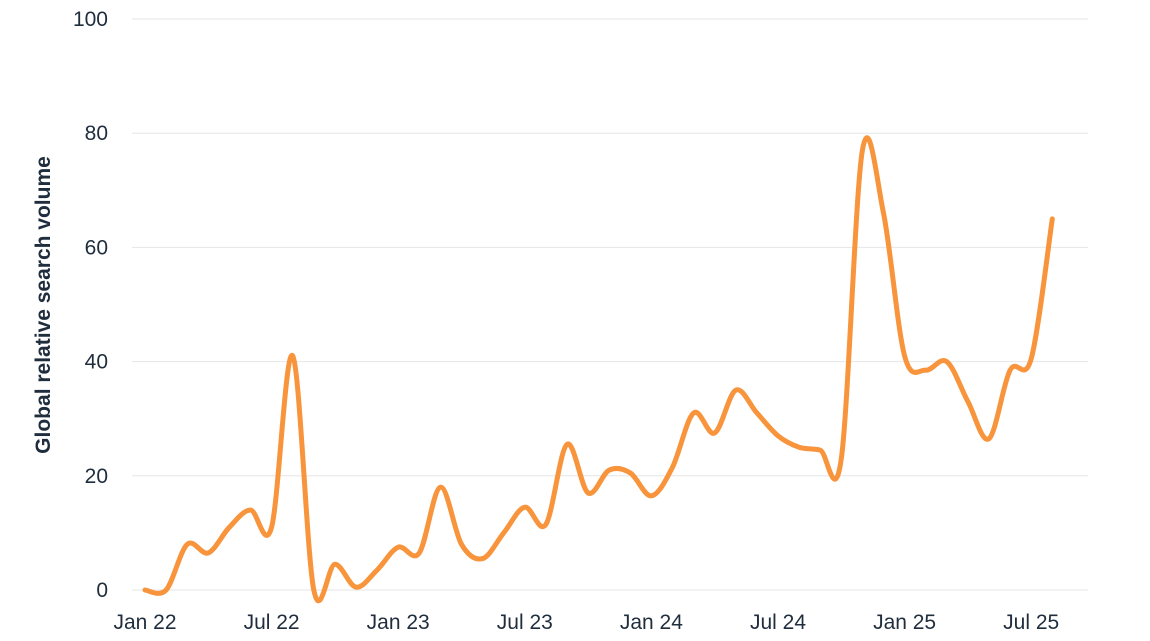 This screenshot has height=641, width=1150. Describe the element at coordinates (43, 305) in the screenshot. I see `y-axis-title: Global relative search volume` at that location.